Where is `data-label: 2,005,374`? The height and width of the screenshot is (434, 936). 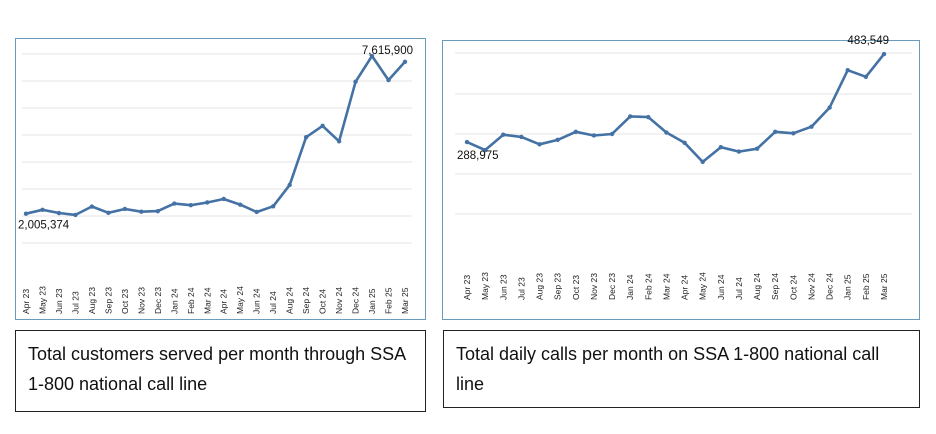 data-label: 2,005,374 is located at coordinates (44, 226).